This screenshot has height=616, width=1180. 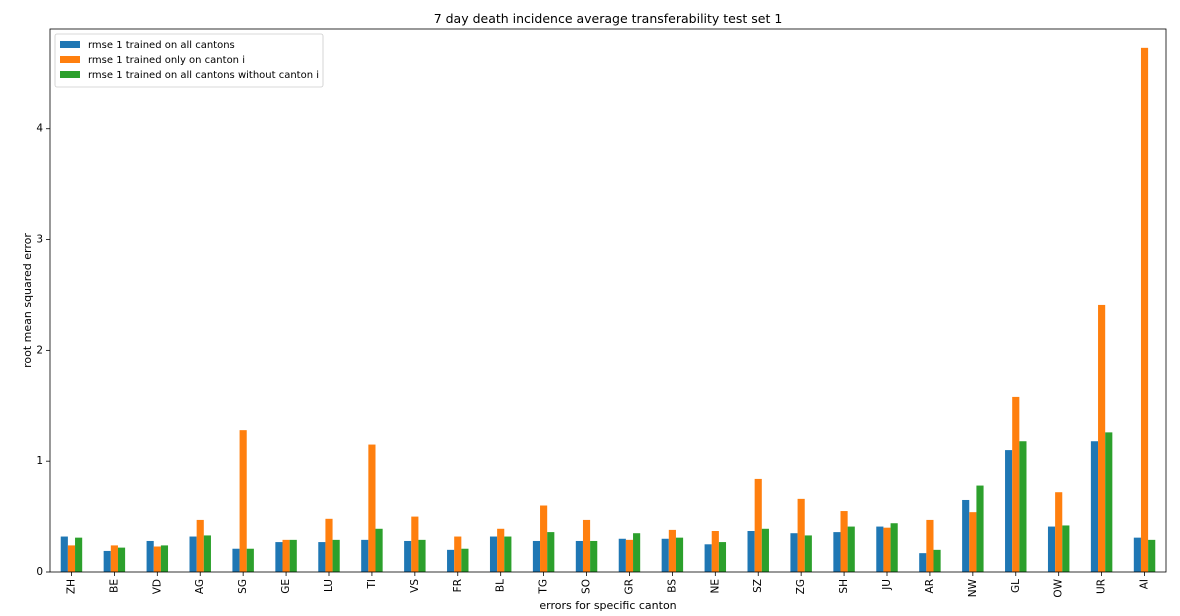 What do you see at coordinates (27, 300) in the screenshot?
I see `y-axis-label: root mean squared error` at bounding box center [27, 300].